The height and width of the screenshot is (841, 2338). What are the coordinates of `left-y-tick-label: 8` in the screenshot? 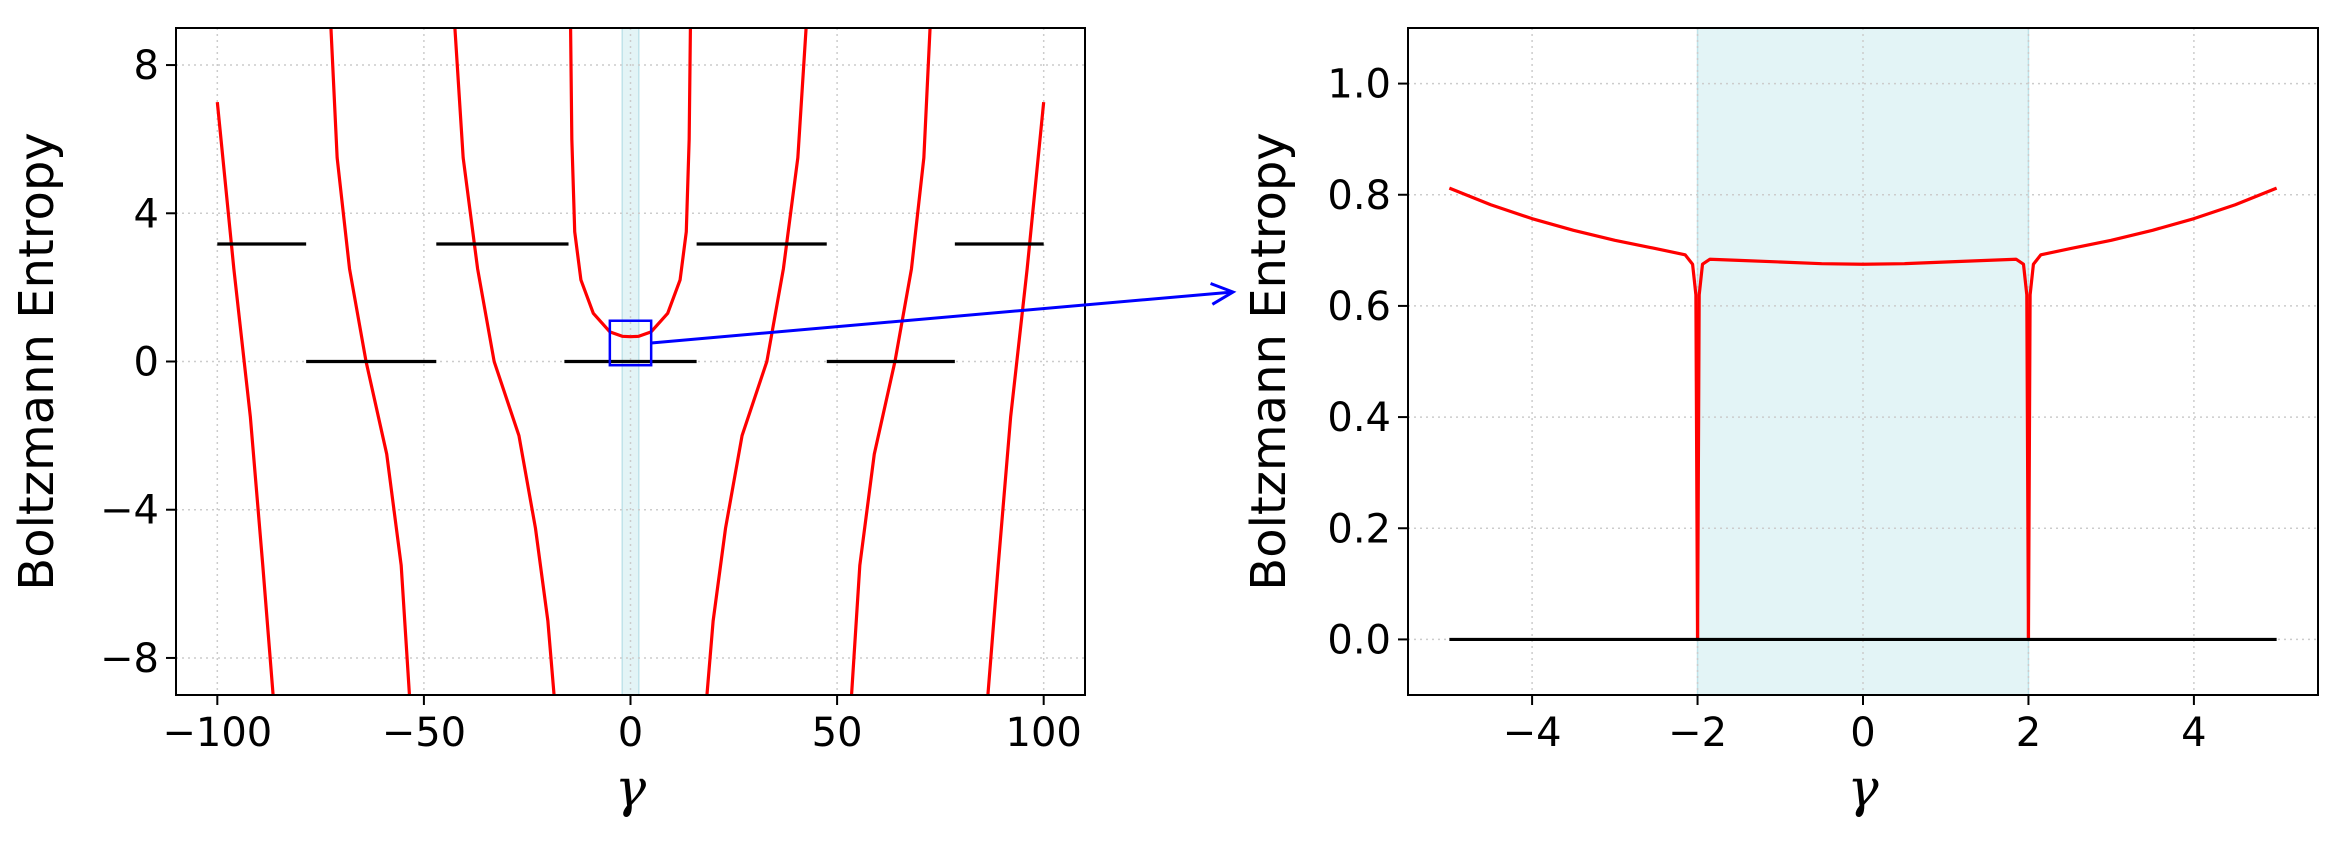 It's located at (146, 66).